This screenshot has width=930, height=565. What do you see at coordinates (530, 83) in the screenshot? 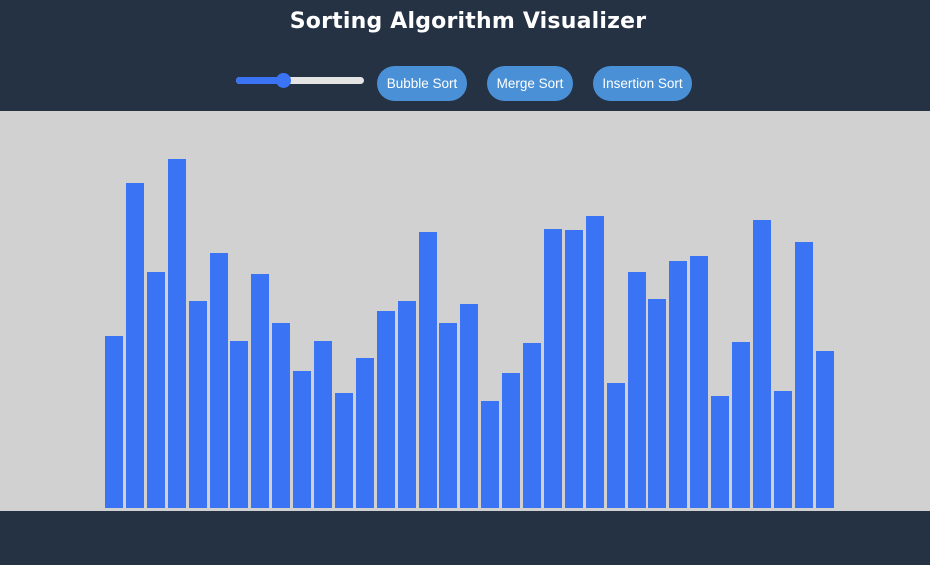
I see `merge-sort-button: Merge Sort` at bounding box center [530, 83].